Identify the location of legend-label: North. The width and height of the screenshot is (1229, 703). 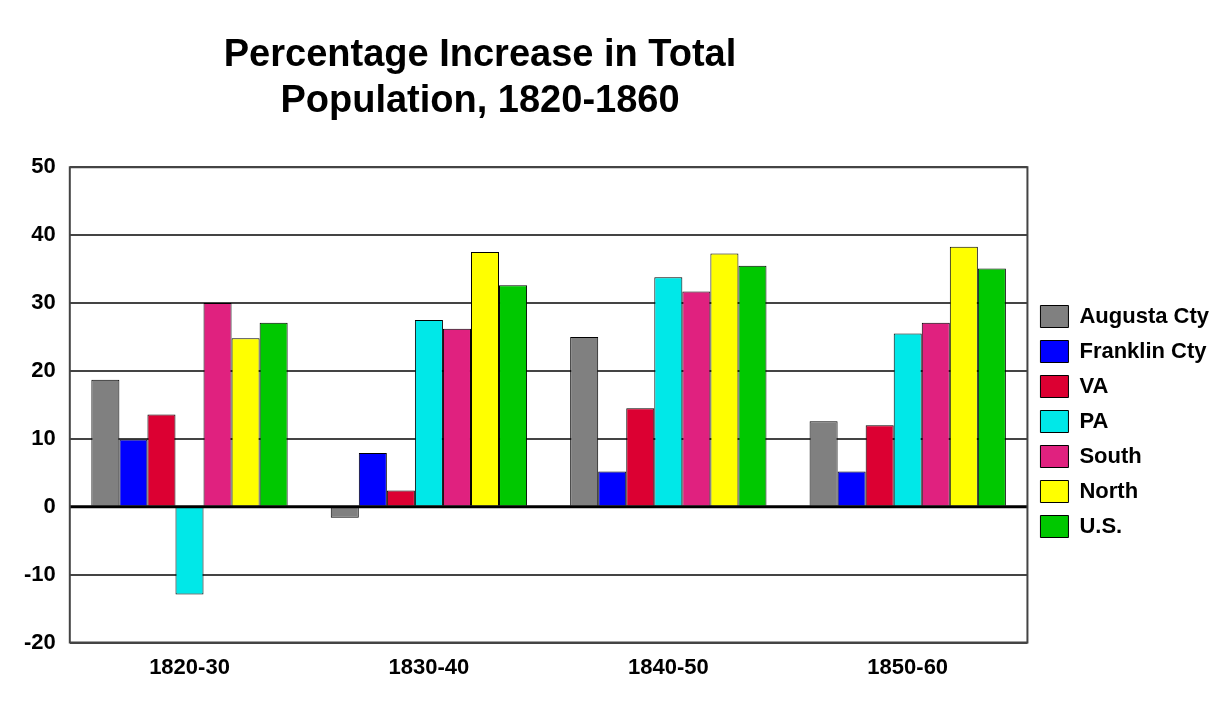
(1109, 490).